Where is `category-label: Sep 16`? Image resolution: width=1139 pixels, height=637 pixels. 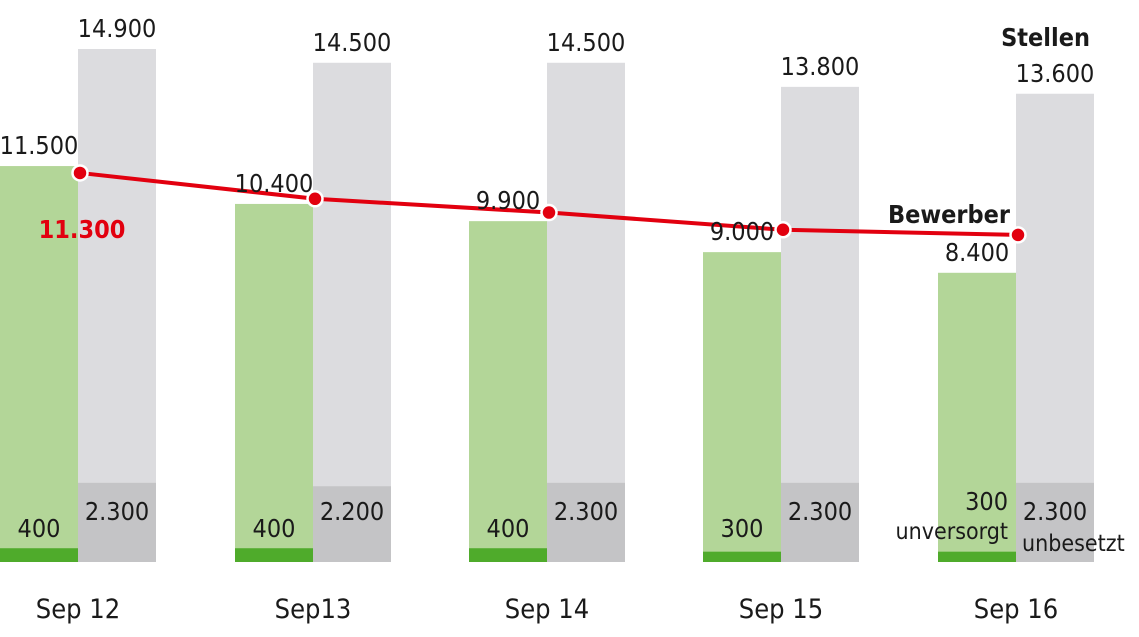
category-label: Sep 16 is located at coordinates (1016, 609).